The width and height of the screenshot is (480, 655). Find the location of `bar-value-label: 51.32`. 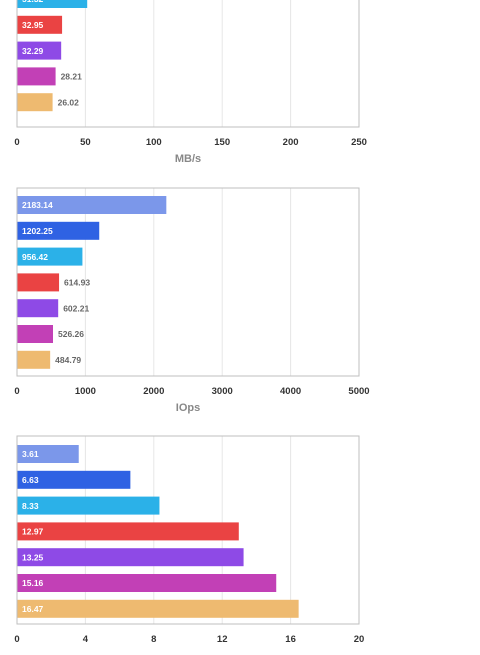

bar-value-label: 51.32 is located at coordinates (33, 2).